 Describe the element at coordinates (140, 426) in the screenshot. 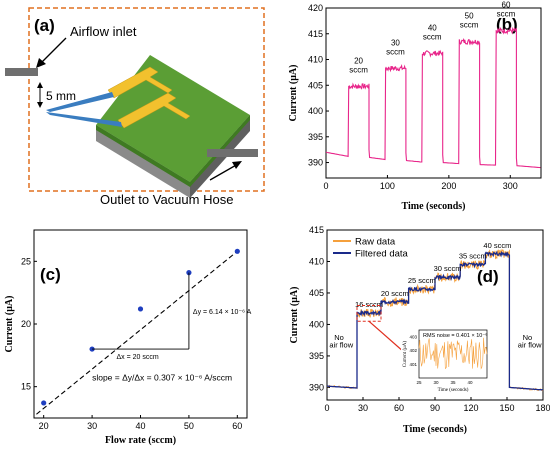

I see `x-tick-label: 40` at that location.